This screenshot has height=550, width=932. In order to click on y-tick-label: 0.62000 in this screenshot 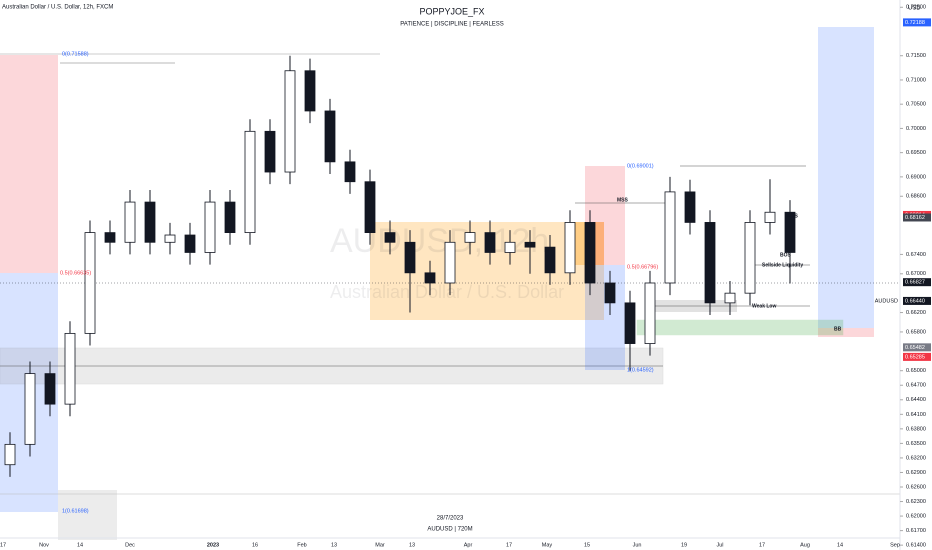, I will do `click(916, 517)`.